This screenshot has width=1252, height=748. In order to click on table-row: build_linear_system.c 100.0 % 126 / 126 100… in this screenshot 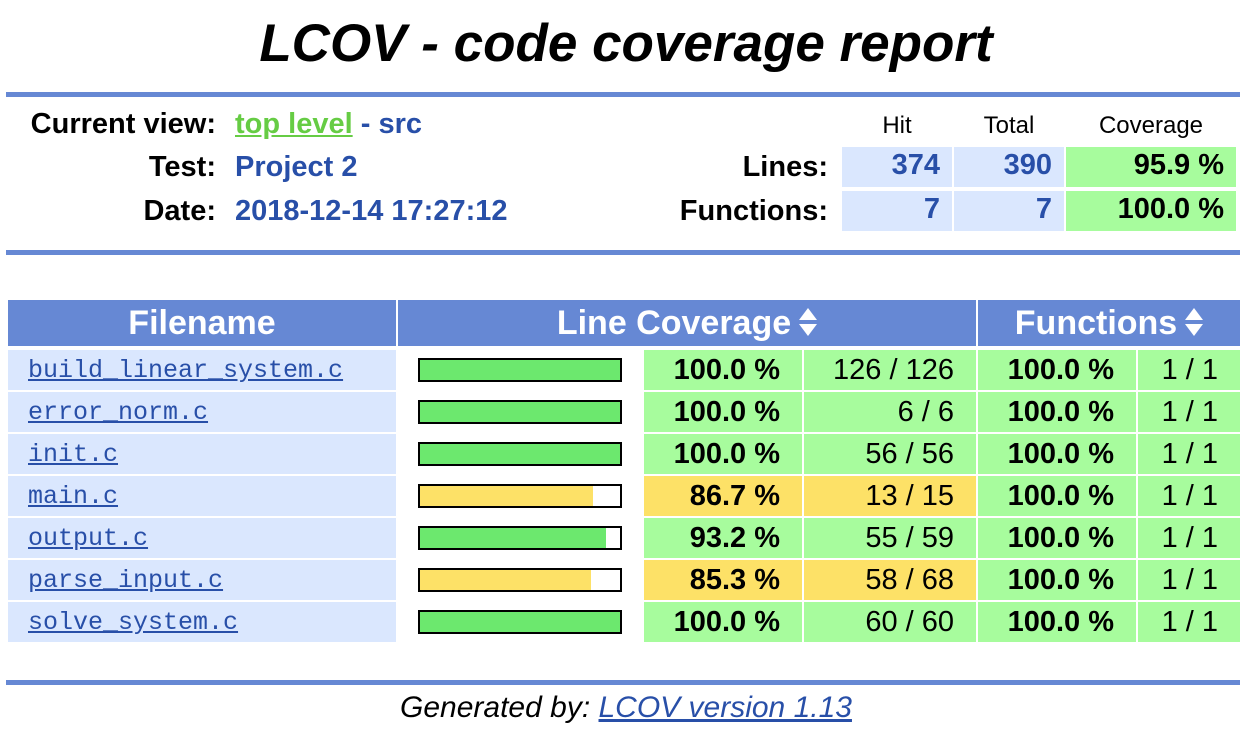, I will do `click(626, 370)`.